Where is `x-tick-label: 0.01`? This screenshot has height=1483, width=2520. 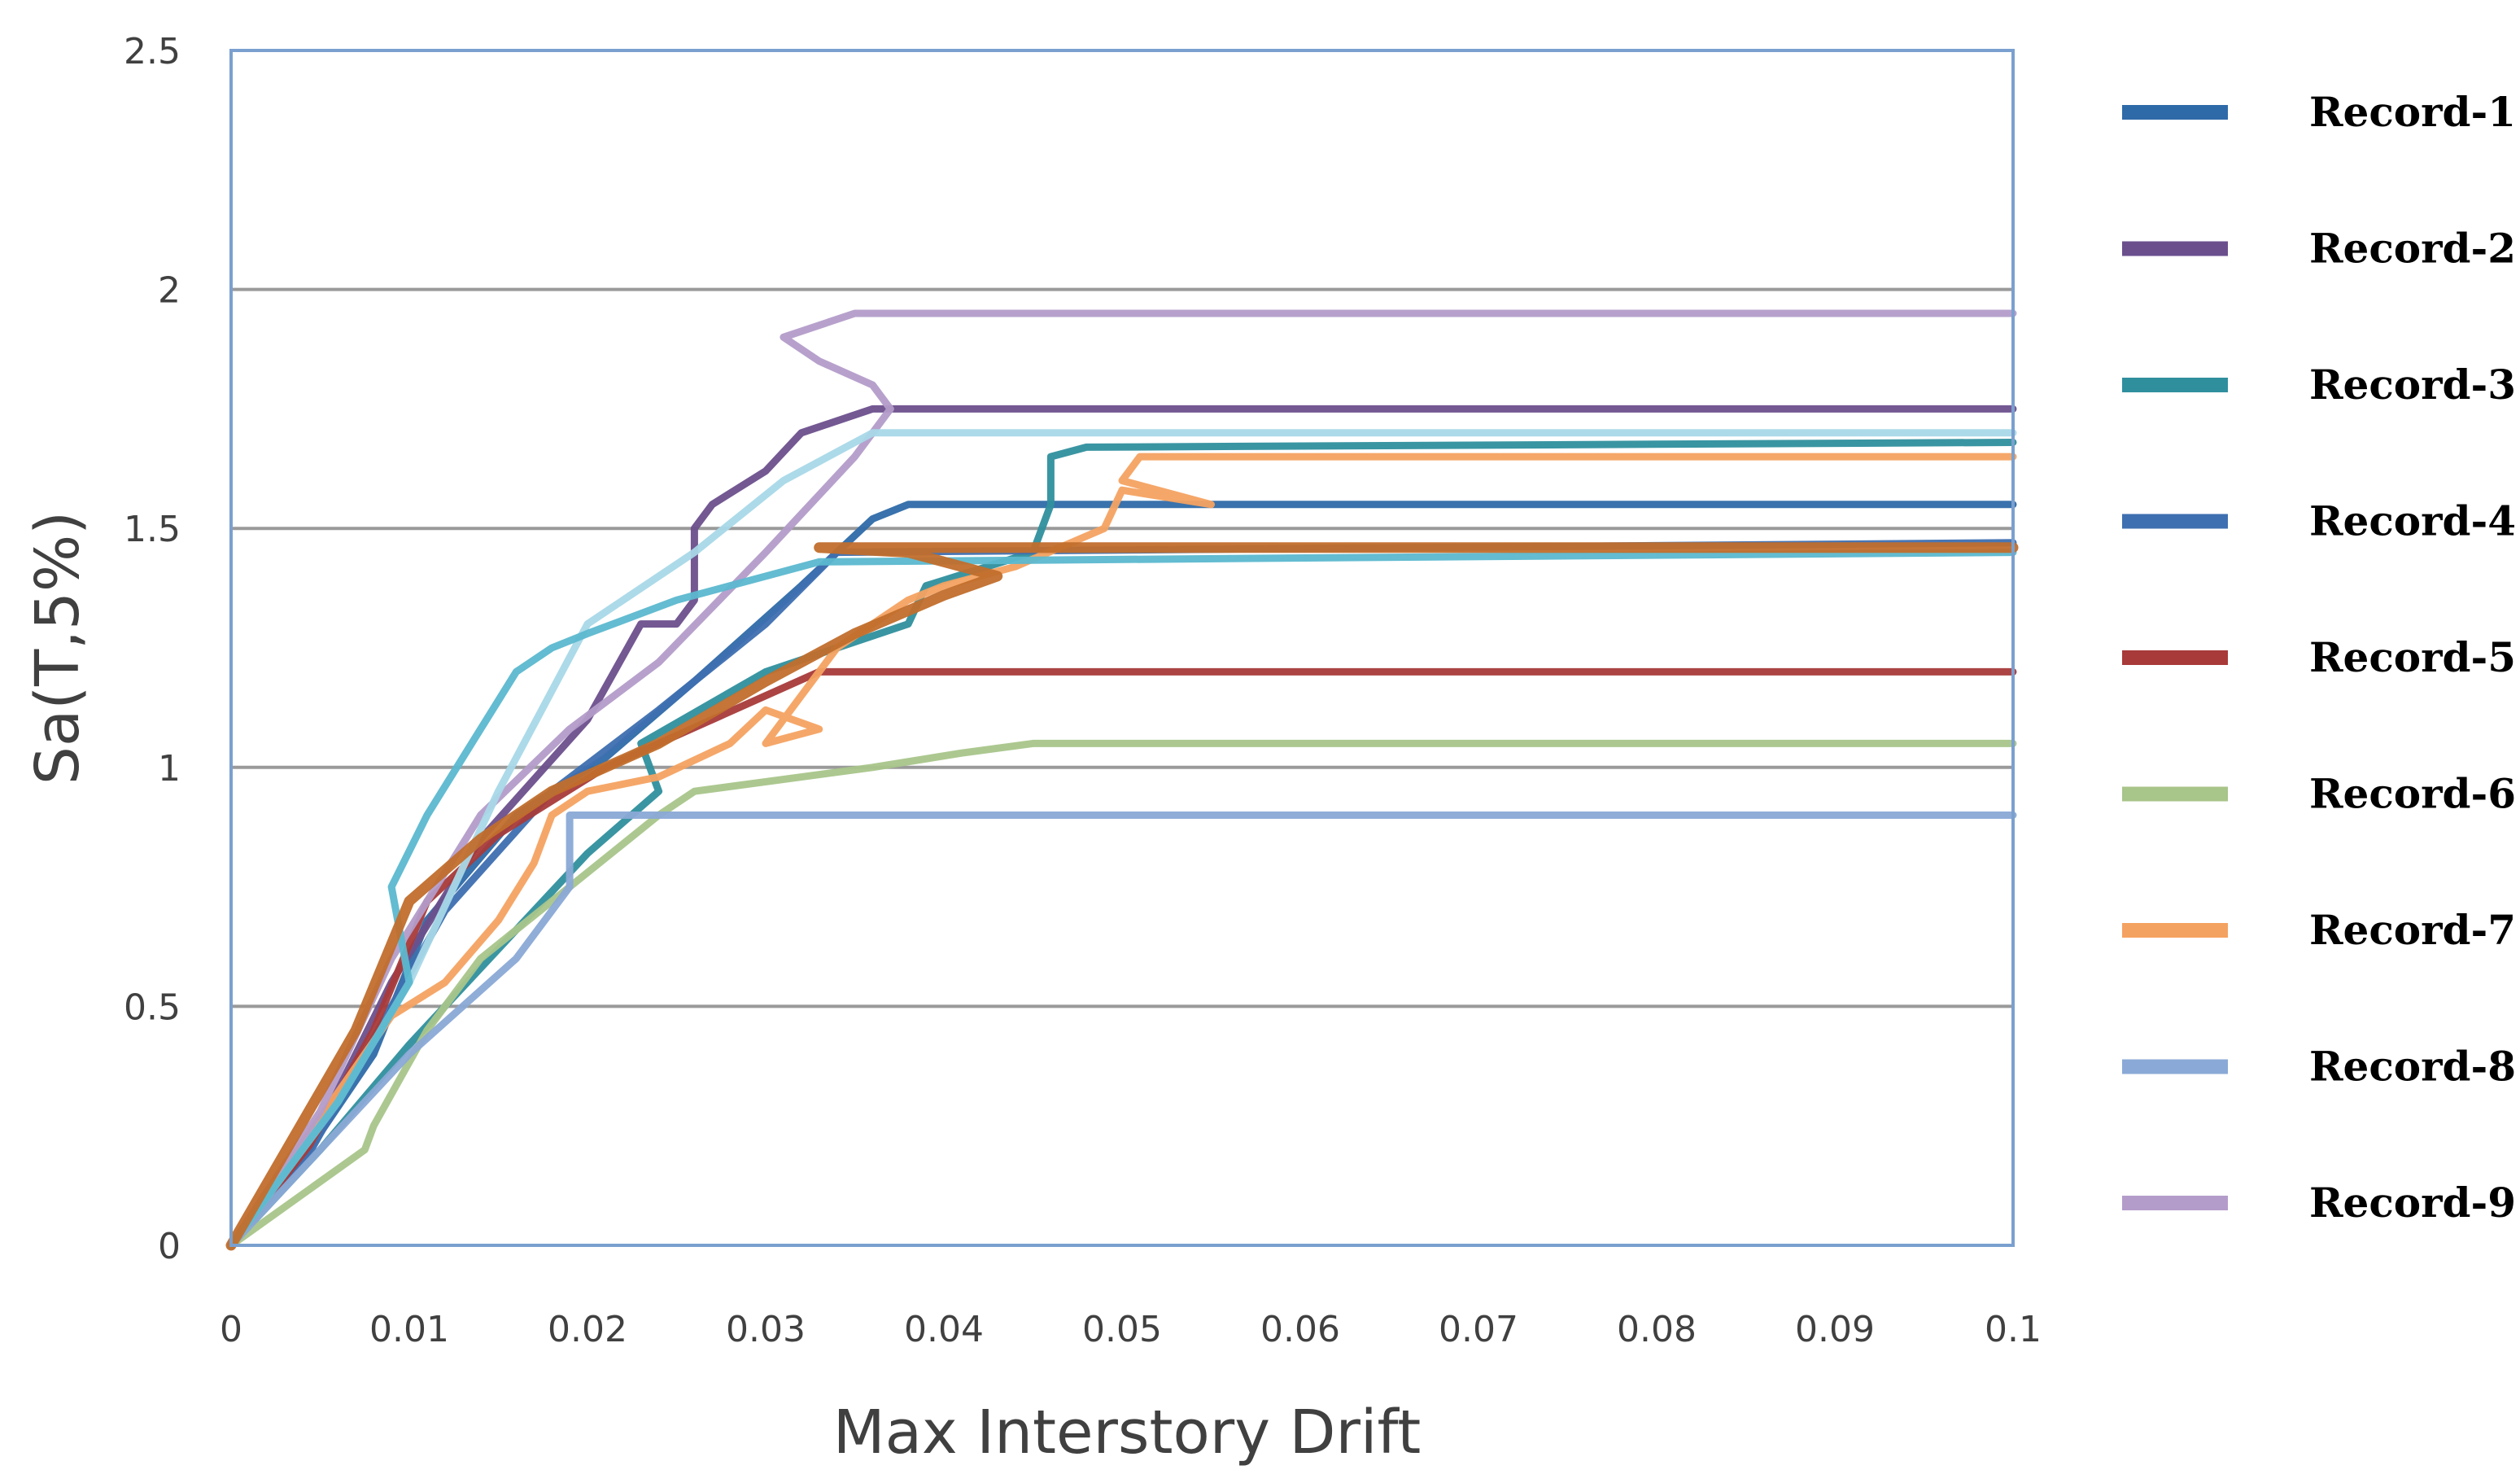 x-tick-label: 0.01 is located at coordinates (409, 1329).